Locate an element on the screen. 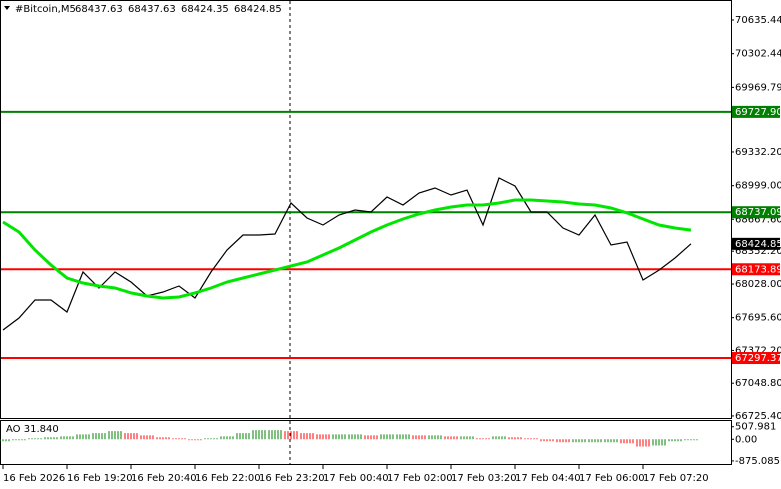 The image size is (781, 489). y-tick-label: 67695.60 is located at coordinates (758, 318).